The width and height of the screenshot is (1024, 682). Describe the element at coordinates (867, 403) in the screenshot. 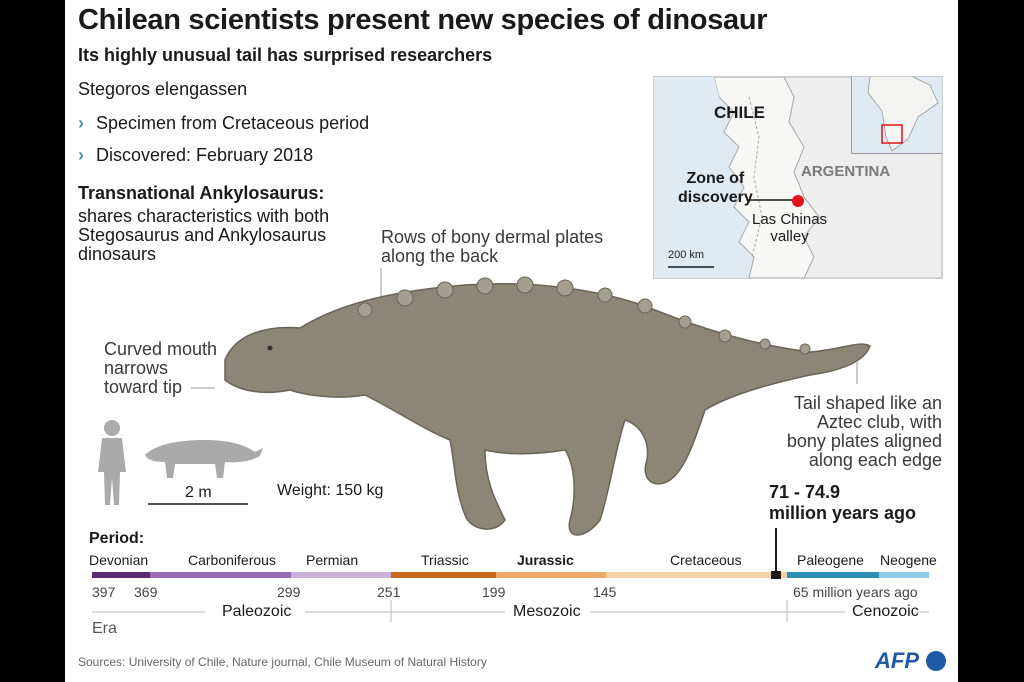

I see `tail-line-1: Tail shaped like an` at that location.